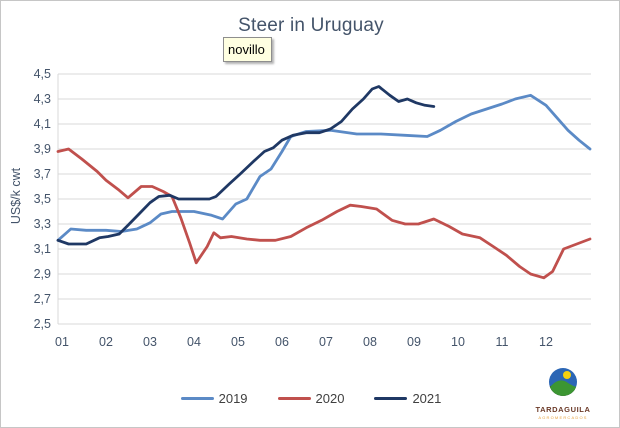  Describe the element at coordinates (42, 199) in the screenshot. I see `svg-text: 3,5` at that location.